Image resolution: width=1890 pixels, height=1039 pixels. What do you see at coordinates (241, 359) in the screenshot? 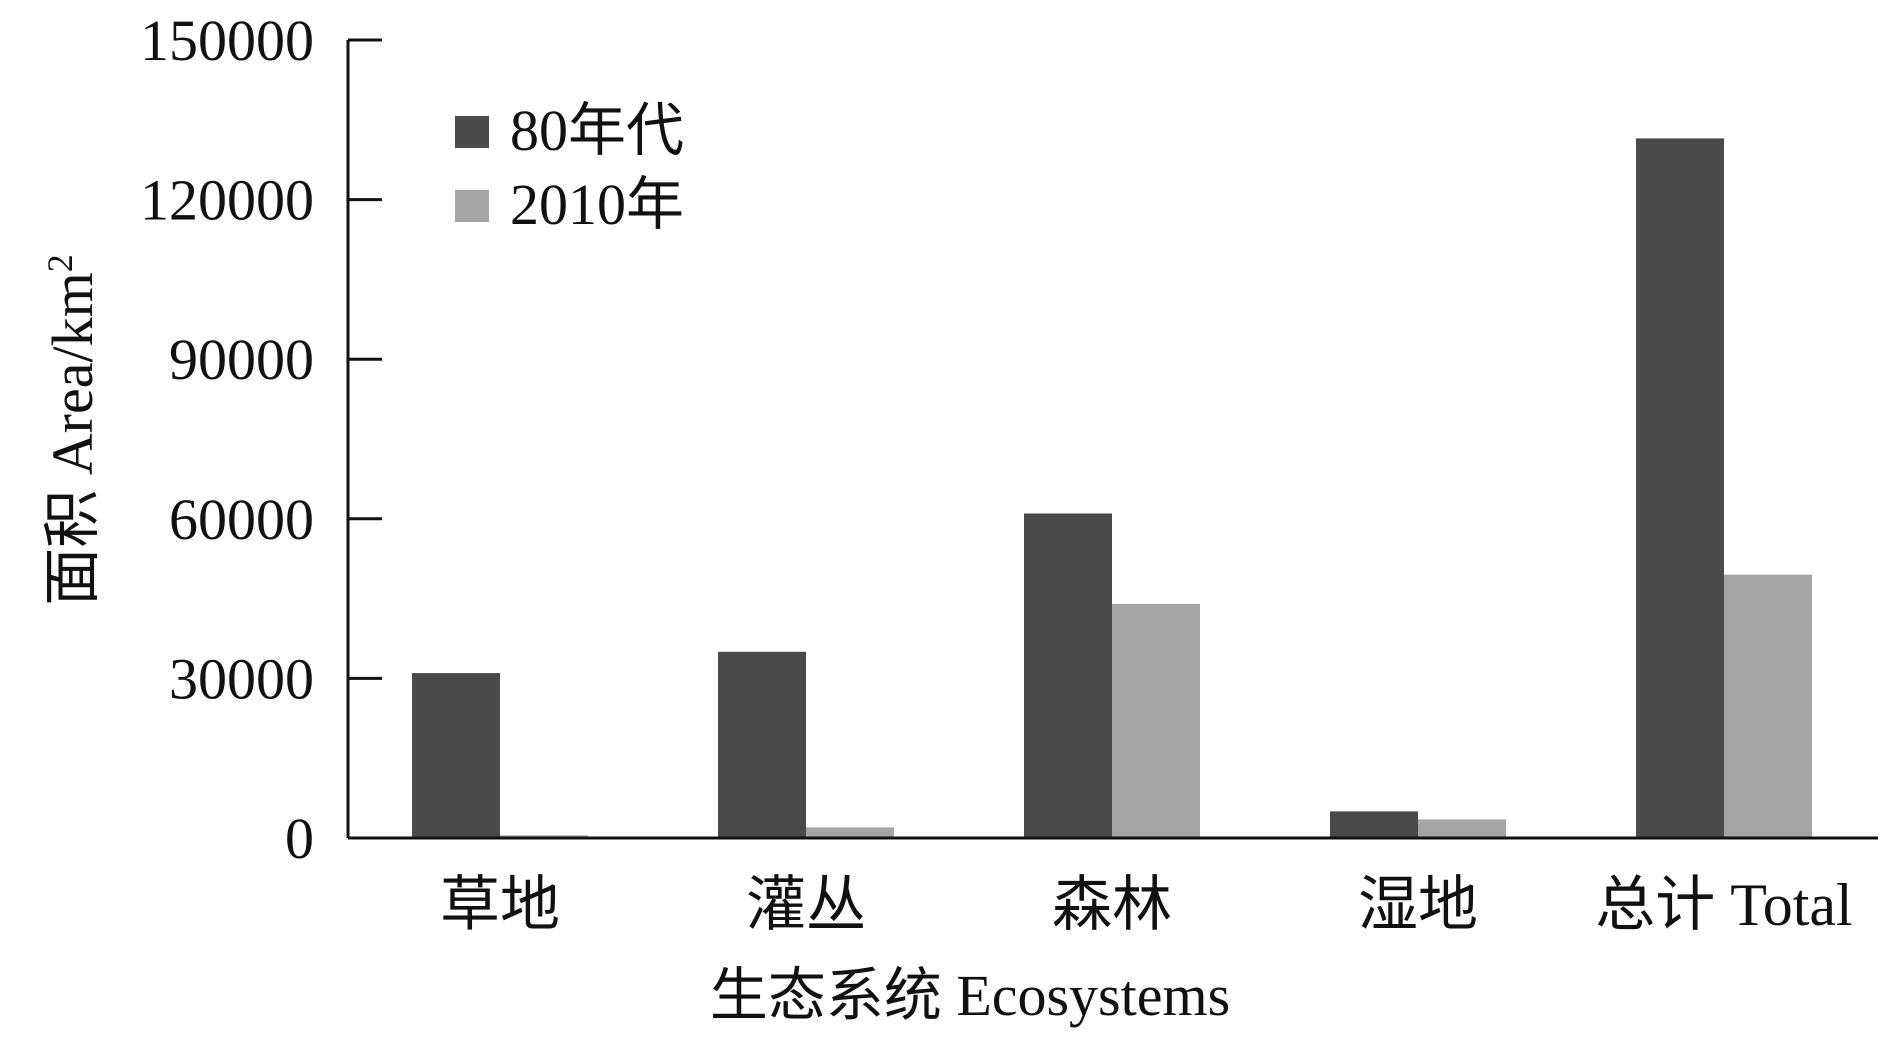
I see `y-tick-label: 90000` at bounding box center [241, 359].